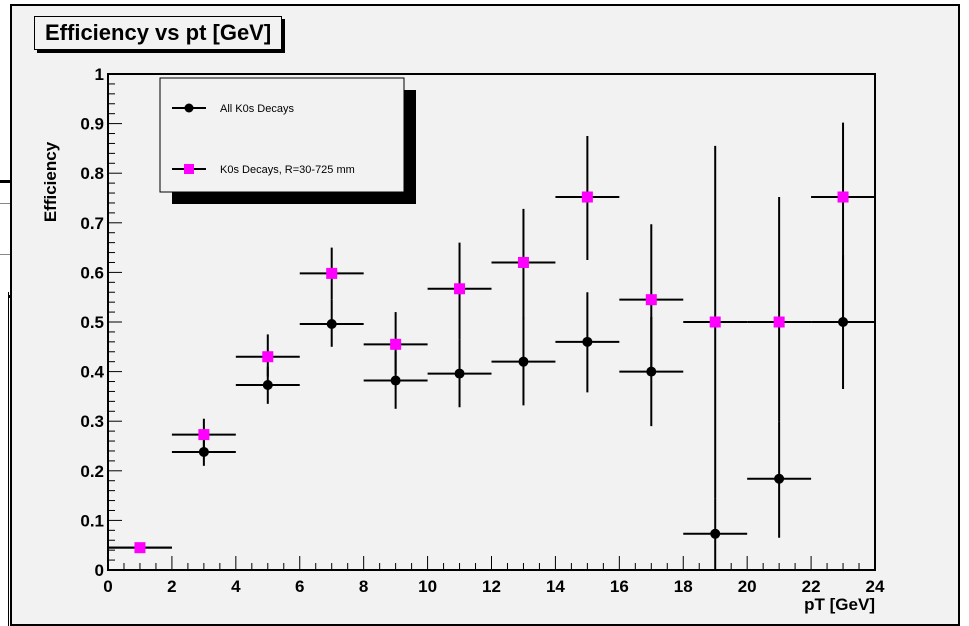  I want to click on x-tick-label: 0, so click(107, 586).